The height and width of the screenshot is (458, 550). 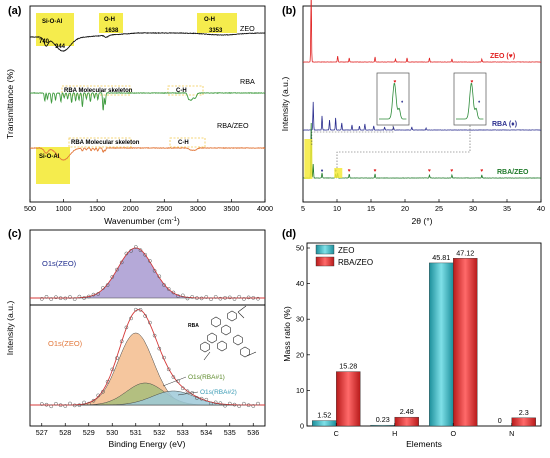 What do you see at coordinates (472, 82) in the screenshot?
I see `inset-rba-2-heart: ♥` at bounding box center [472, 82].